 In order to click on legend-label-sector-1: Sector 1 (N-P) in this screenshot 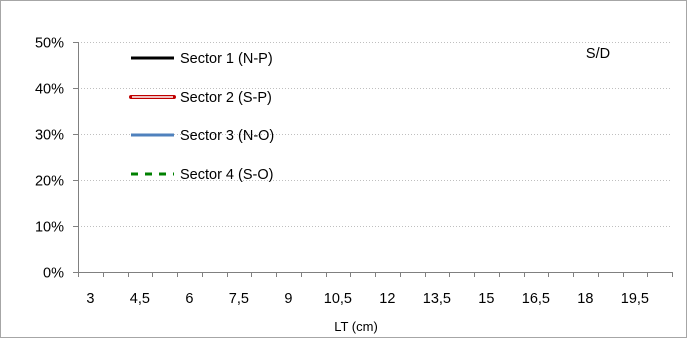, I will do `click(226, 59)`.